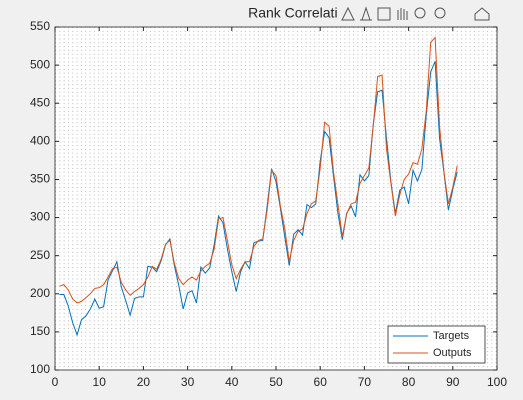  Describe the element at coordinates (497, 382) in the screenshot. I see `x-tick-label: 100` at that location.